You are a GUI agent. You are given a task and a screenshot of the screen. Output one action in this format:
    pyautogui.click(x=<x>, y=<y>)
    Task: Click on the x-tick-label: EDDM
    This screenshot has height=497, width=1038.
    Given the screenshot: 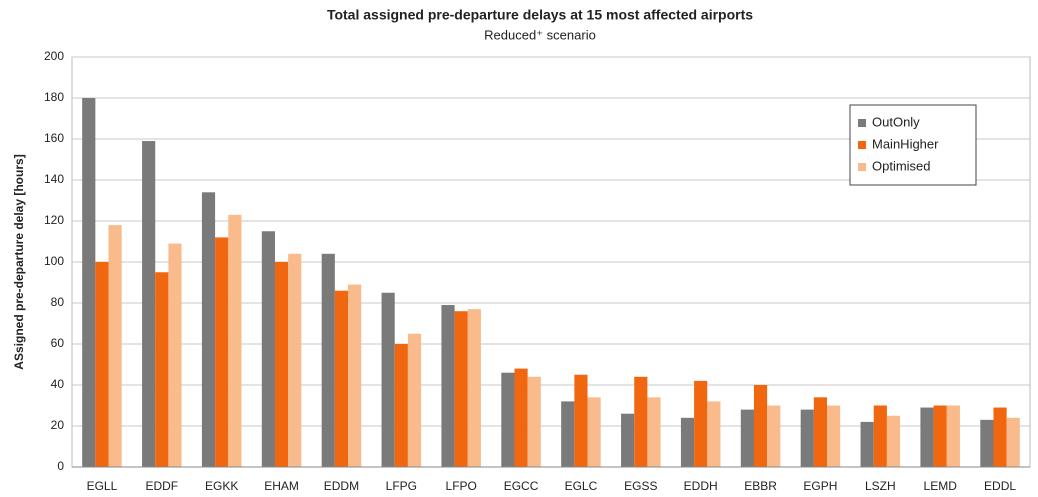 What is the action you would take?
    pyautogui.click(x=341, y=486)
    